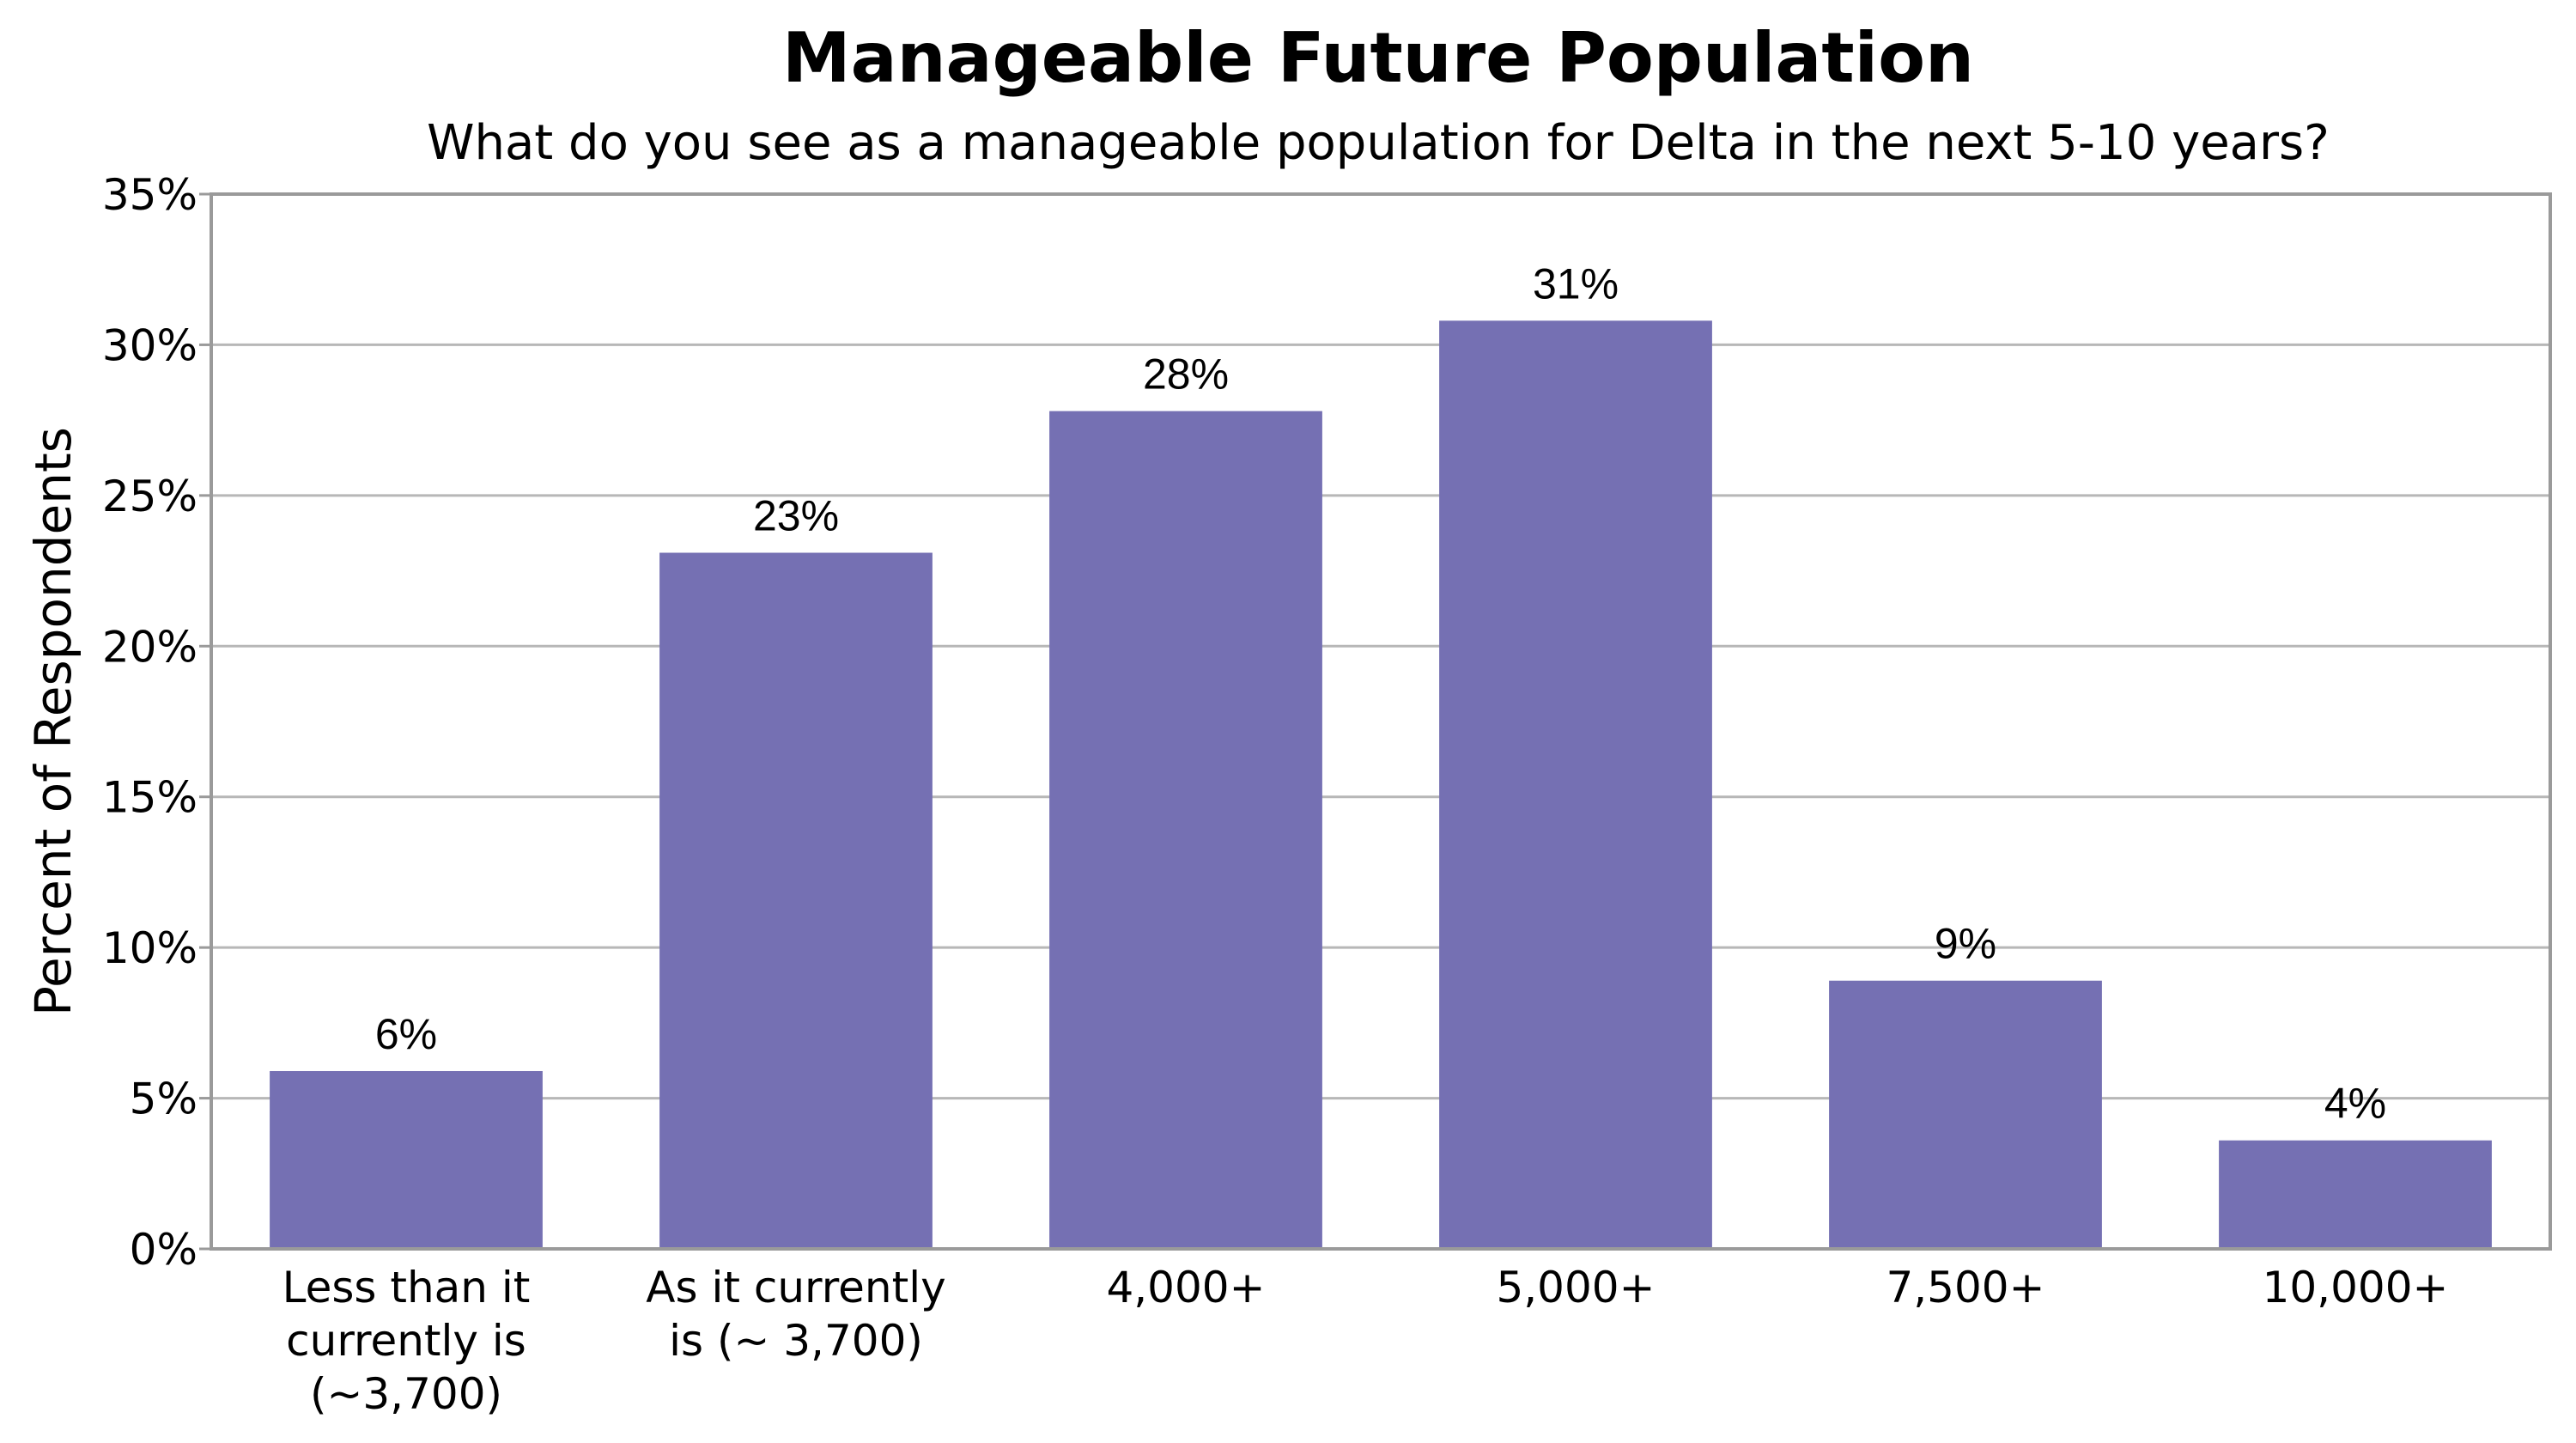  I want to click on data-label: 28%, so click(1186, 374).